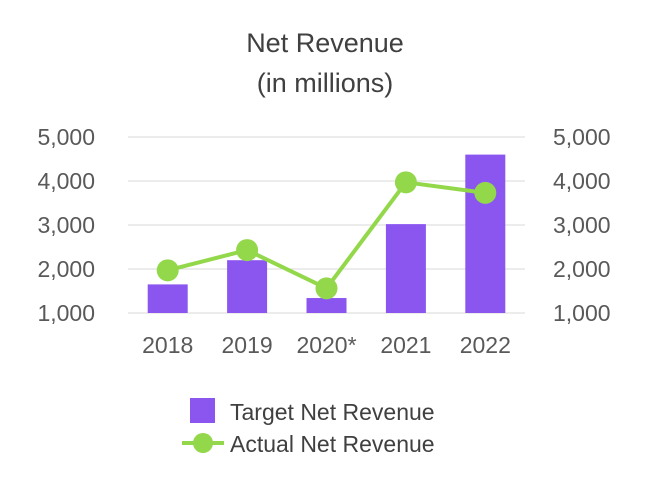  I want to click on x-axis: 2018 2019 2020* 2021 2022, so click(326, 345).